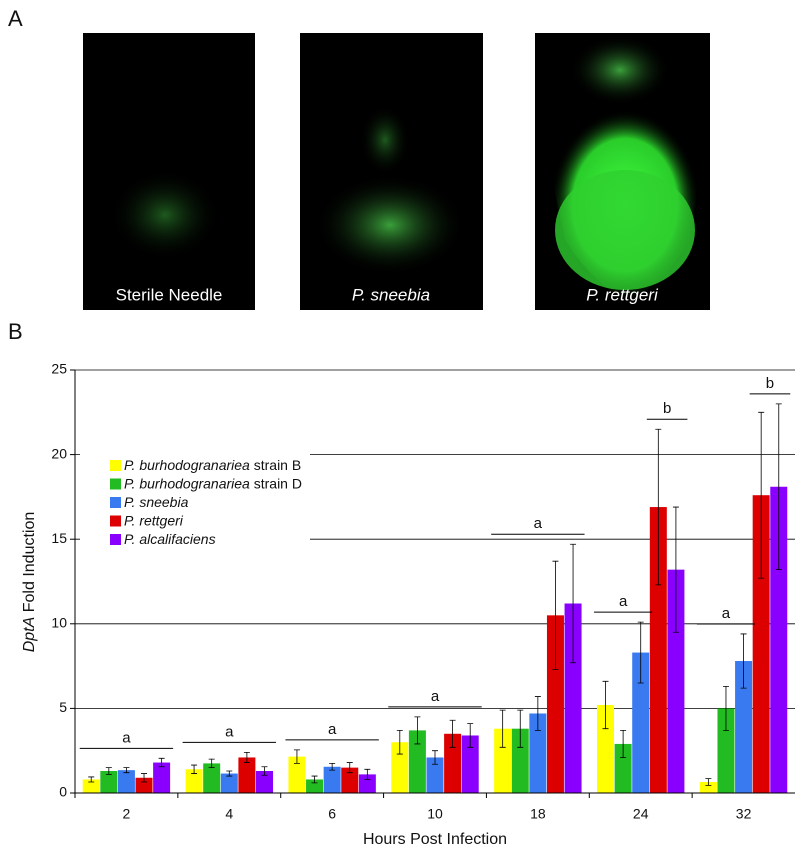 The height and width of the screenshot is (859, 800). Describe the element at coordinates (169, 294) in the screenshot. I see `image-caption: Sterile Needle` at that location.